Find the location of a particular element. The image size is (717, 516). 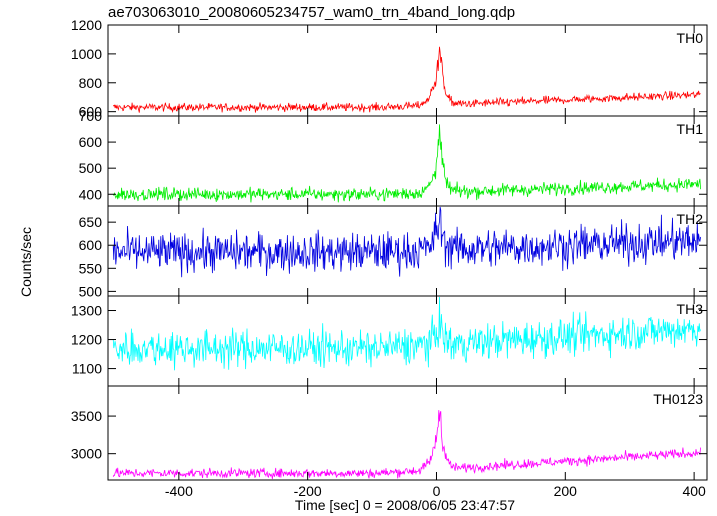

series-line-th1 is located at coordinates (406, 163).